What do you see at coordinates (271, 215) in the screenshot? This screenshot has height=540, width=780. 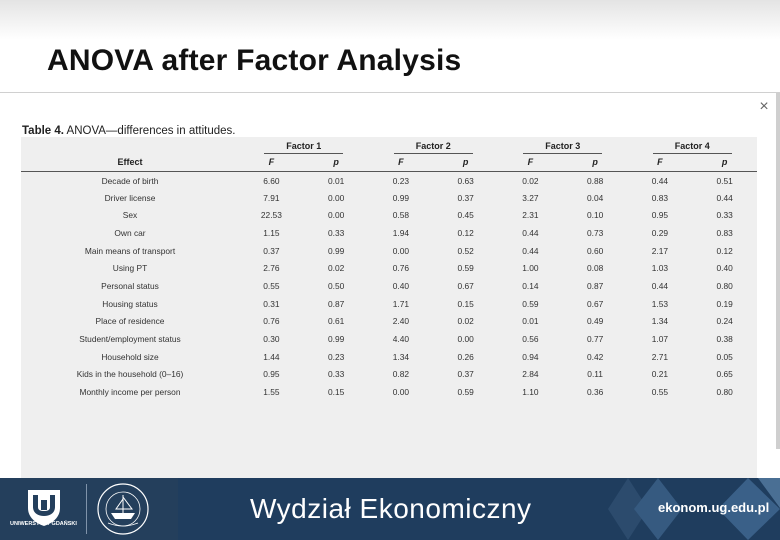 I see `value-cell: 22.53` at bounding box center [271, 215].